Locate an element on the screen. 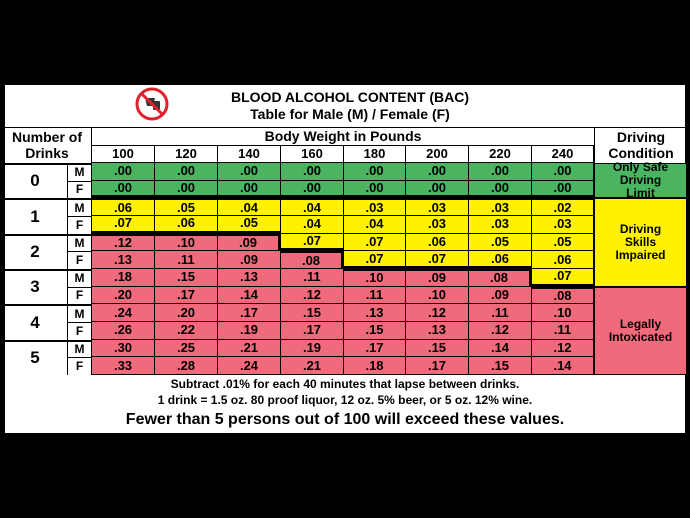  condition-label: Legally Intoxicated is located at coordinates (640, 330).